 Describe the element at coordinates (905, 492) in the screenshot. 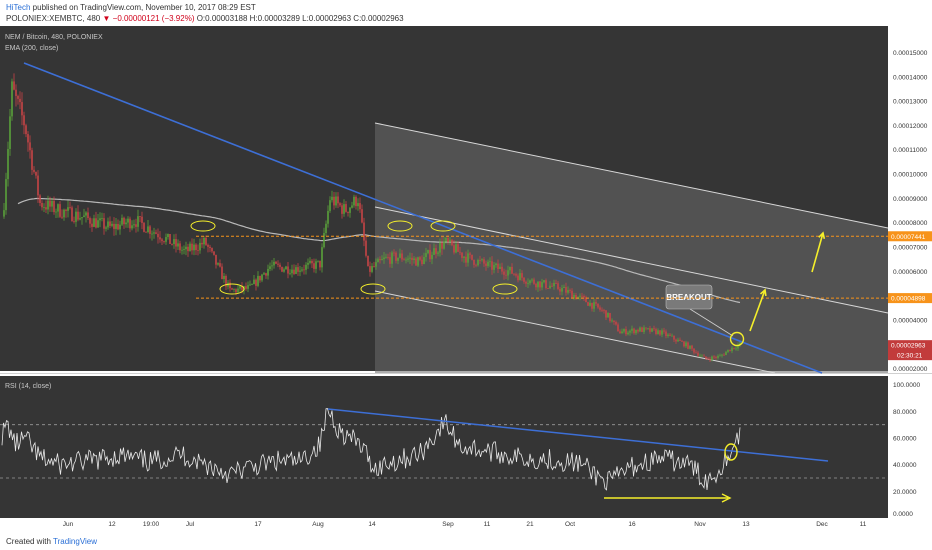

I see `rsi-tick-label: 20.0000` at that location.